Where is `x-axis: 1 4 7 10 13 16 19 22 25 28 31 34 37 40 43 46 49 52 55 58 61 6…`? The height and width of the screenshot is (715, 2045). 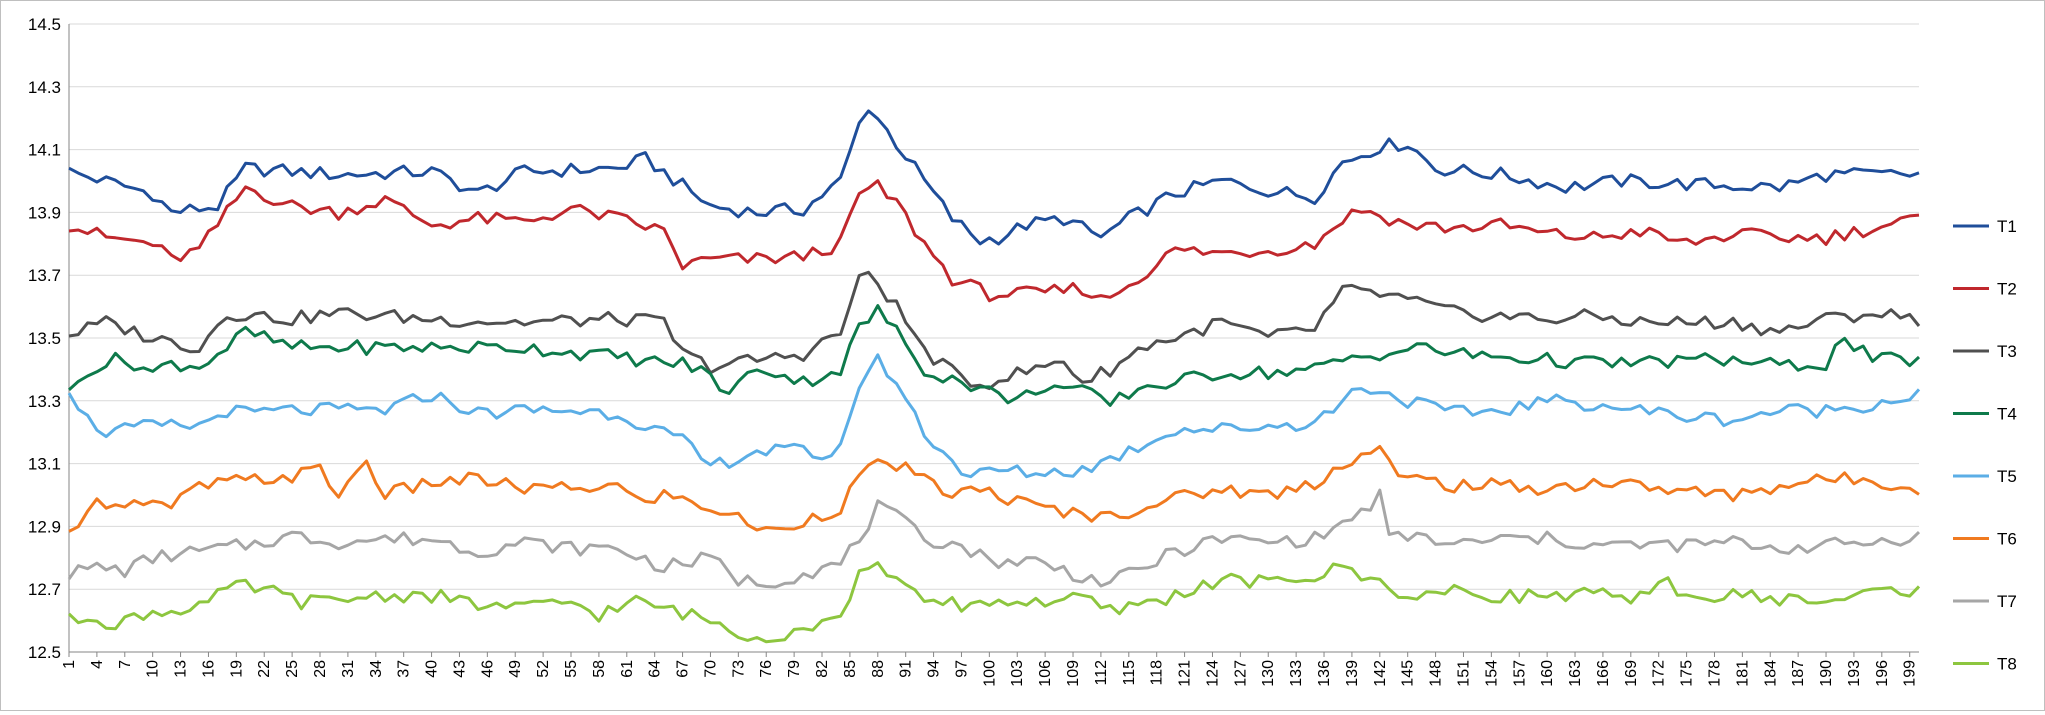 x-axis: 1 4 7 10 13 16 19 22 25 28 31 34 37 40 43 46 49 52 55 58 61 6… is located at coordinates (990, 669).